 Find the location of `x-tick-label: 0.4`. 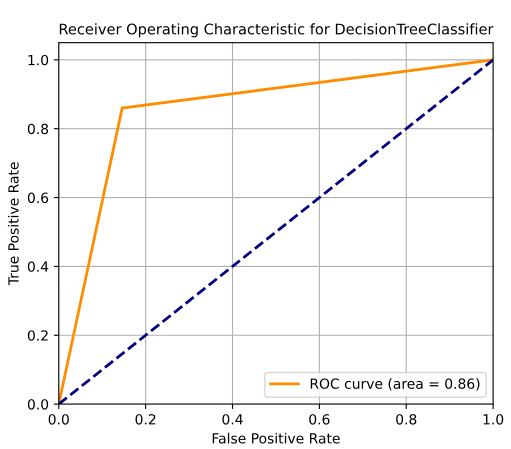

x-tick-label: 0.4 is located at coordinates (232, 419).